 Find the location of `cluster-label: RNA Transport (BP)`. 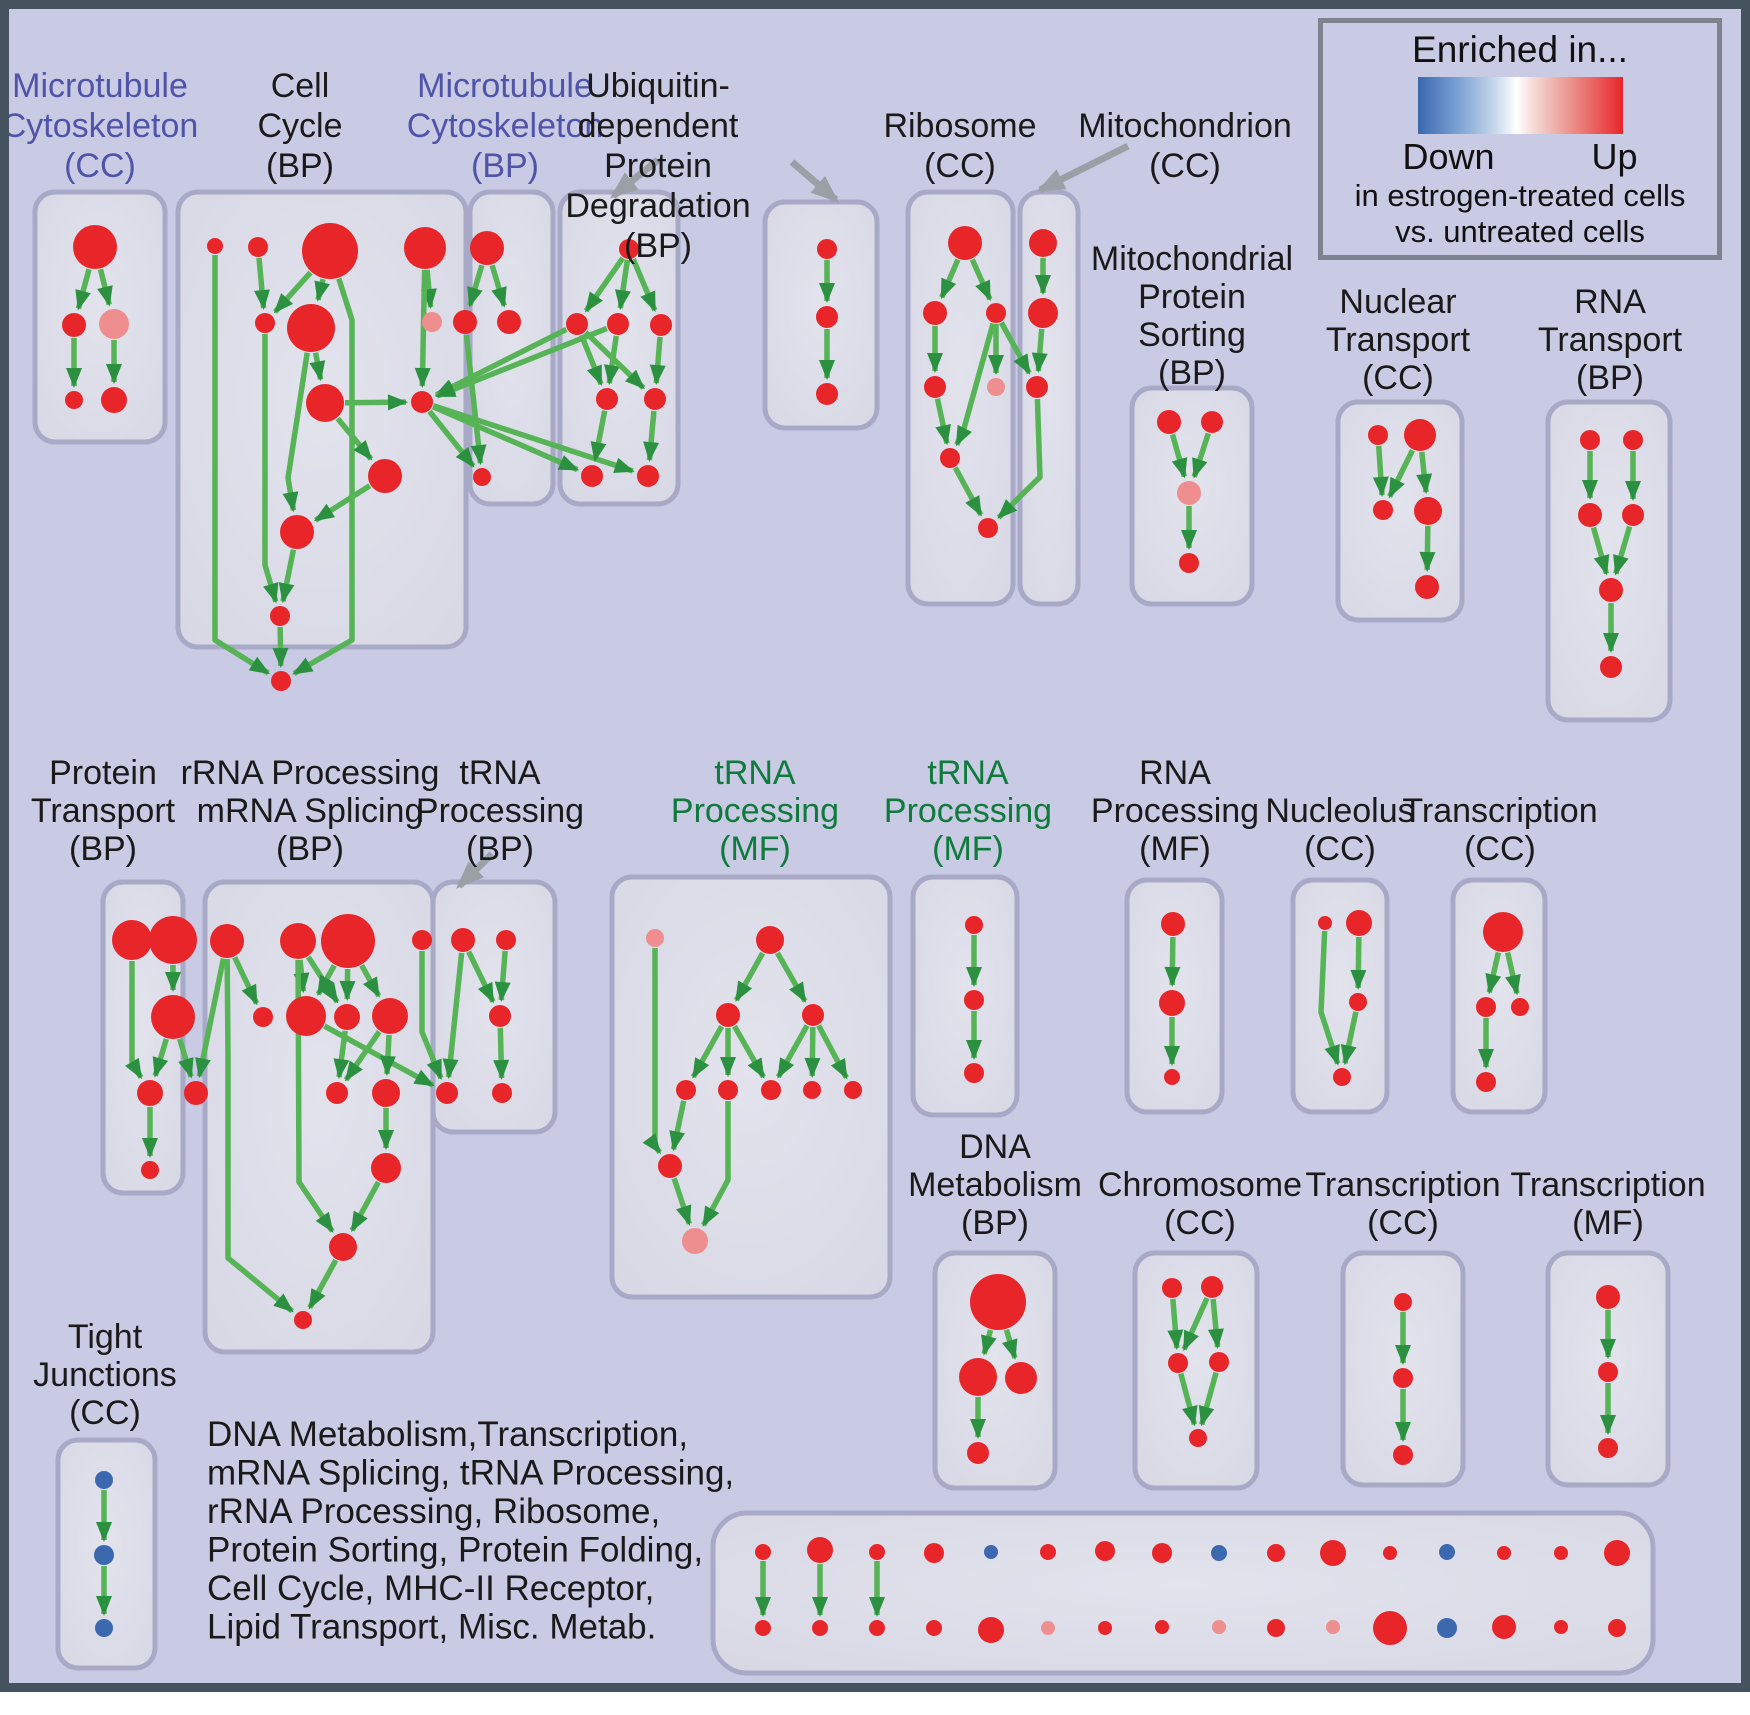

cluster-label: RNA Transport (BP) is located at coordinates (1610, 340).